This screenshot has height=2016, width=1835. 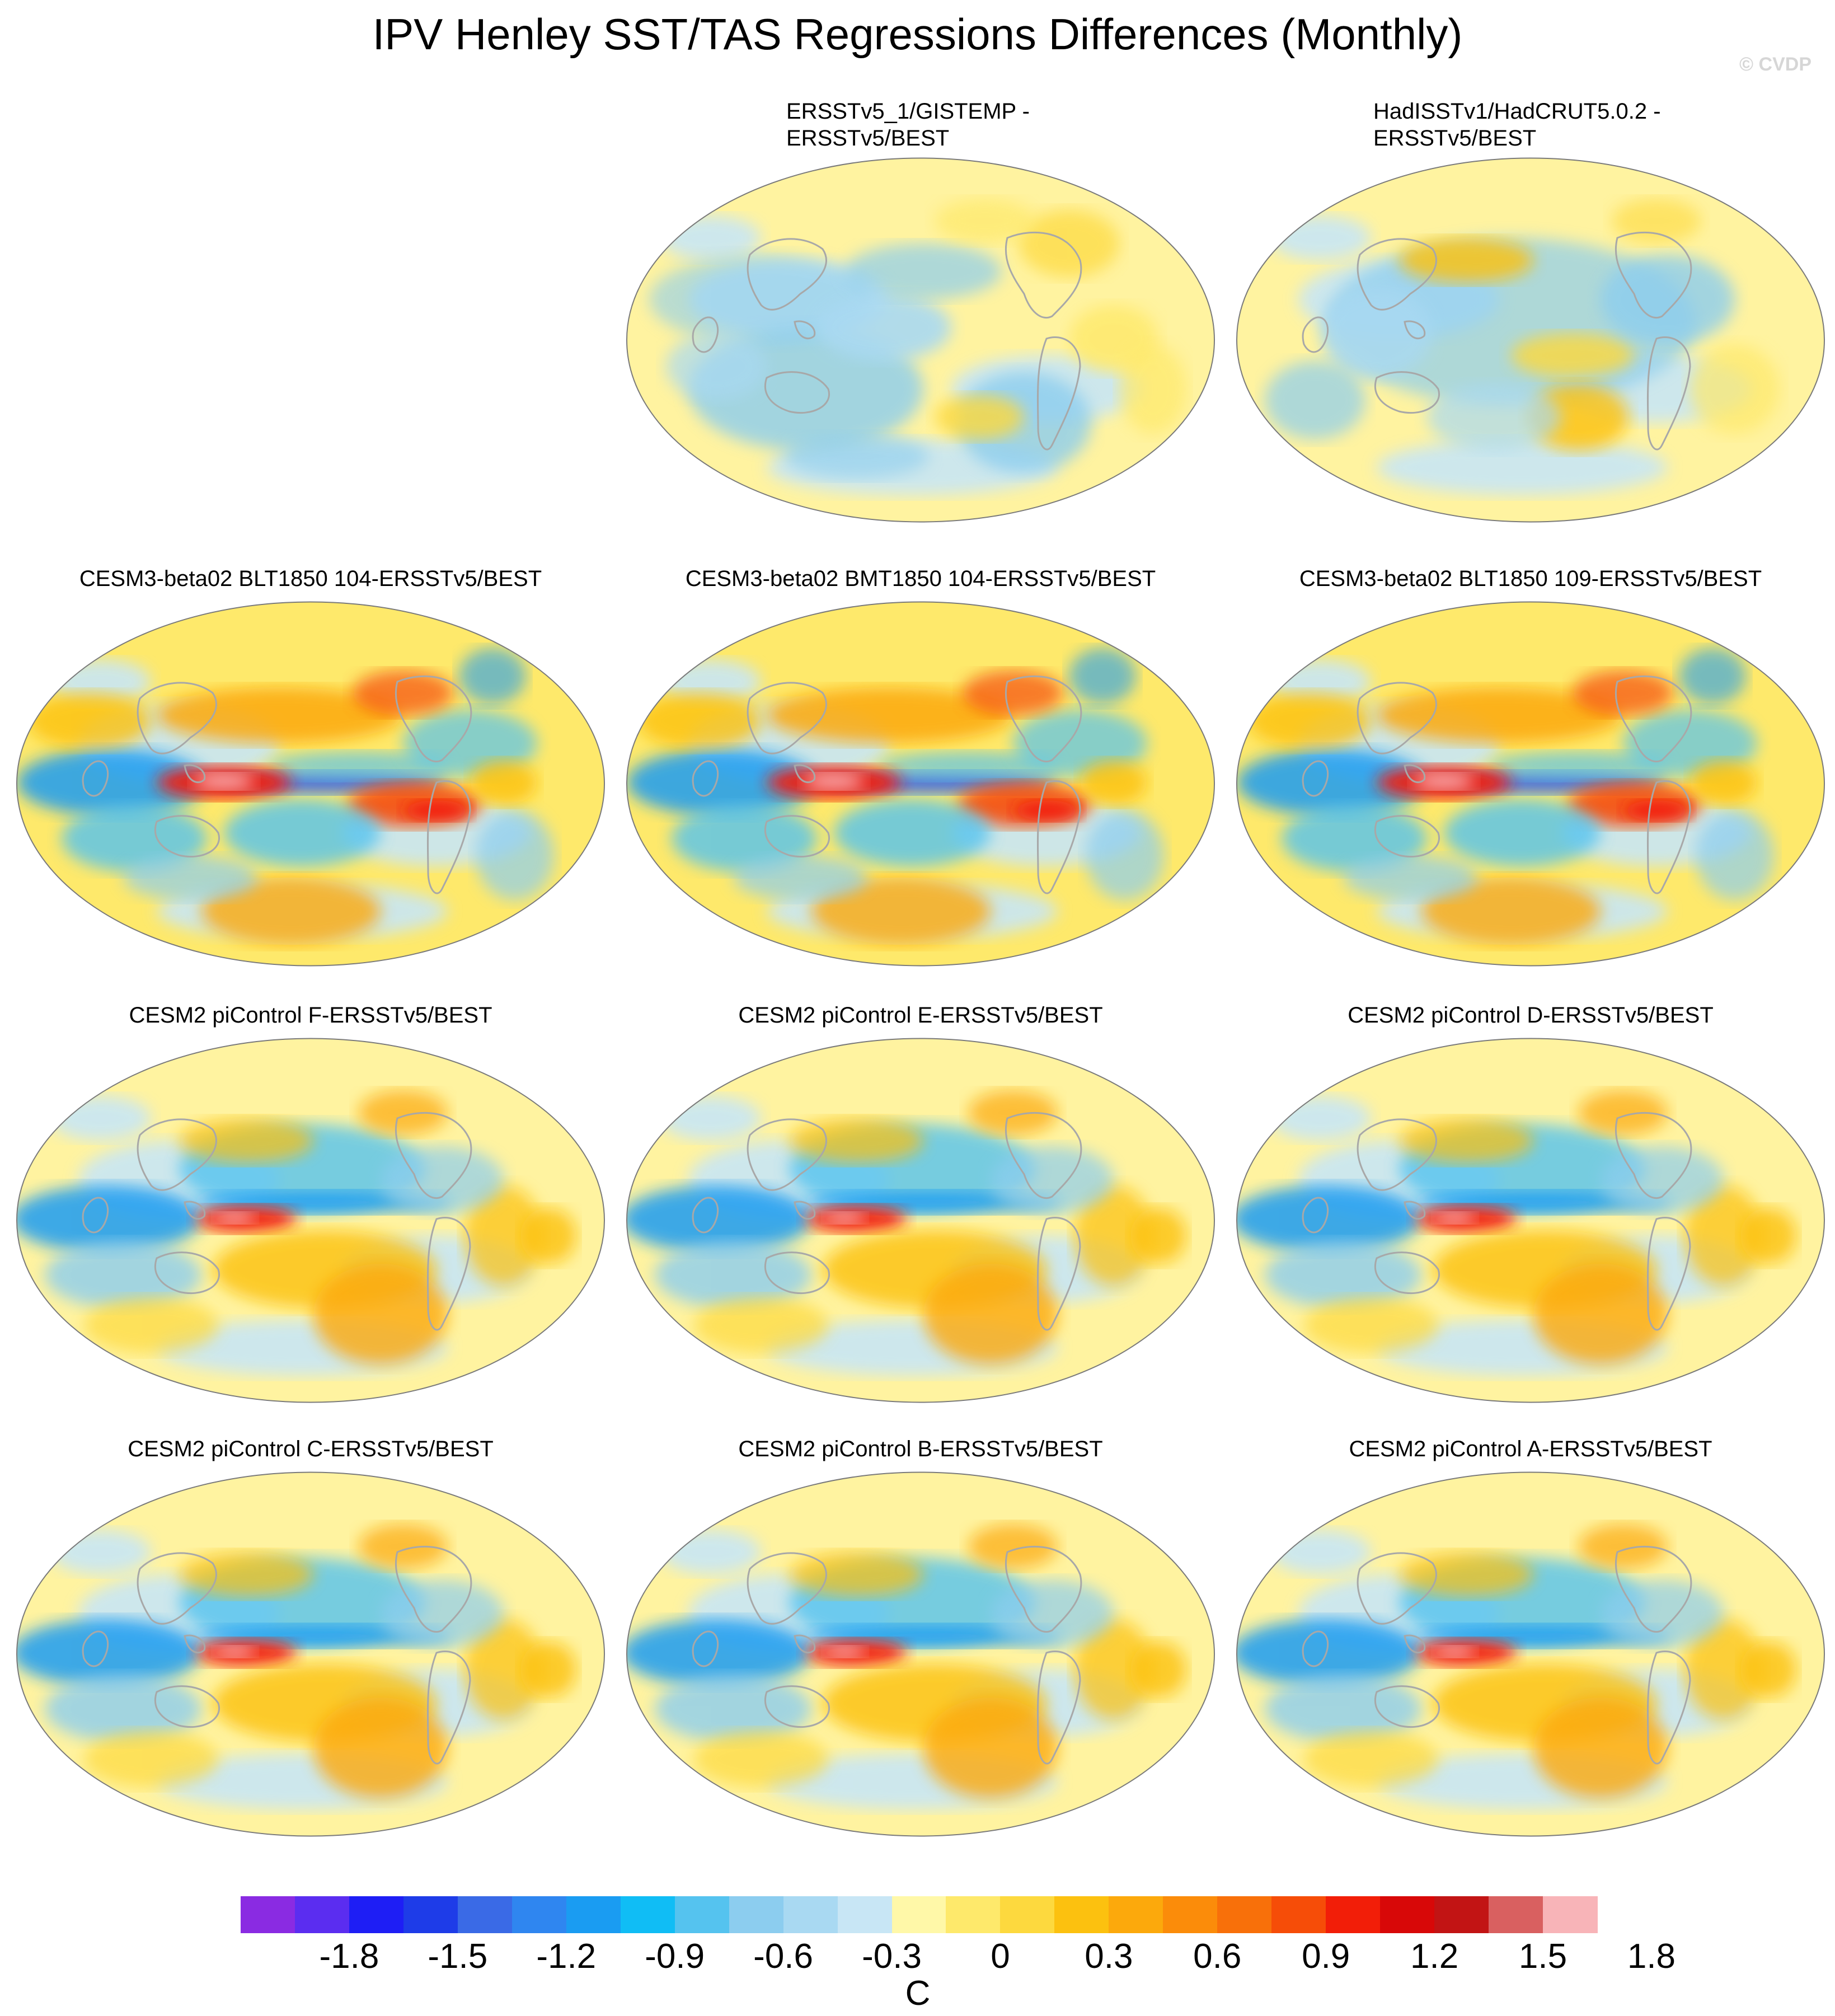 What do you see at coordinates (784, 1956) in the screenshot?
I see `colorbar-tick-label: -0.6` at bounding box center [784, 1956].